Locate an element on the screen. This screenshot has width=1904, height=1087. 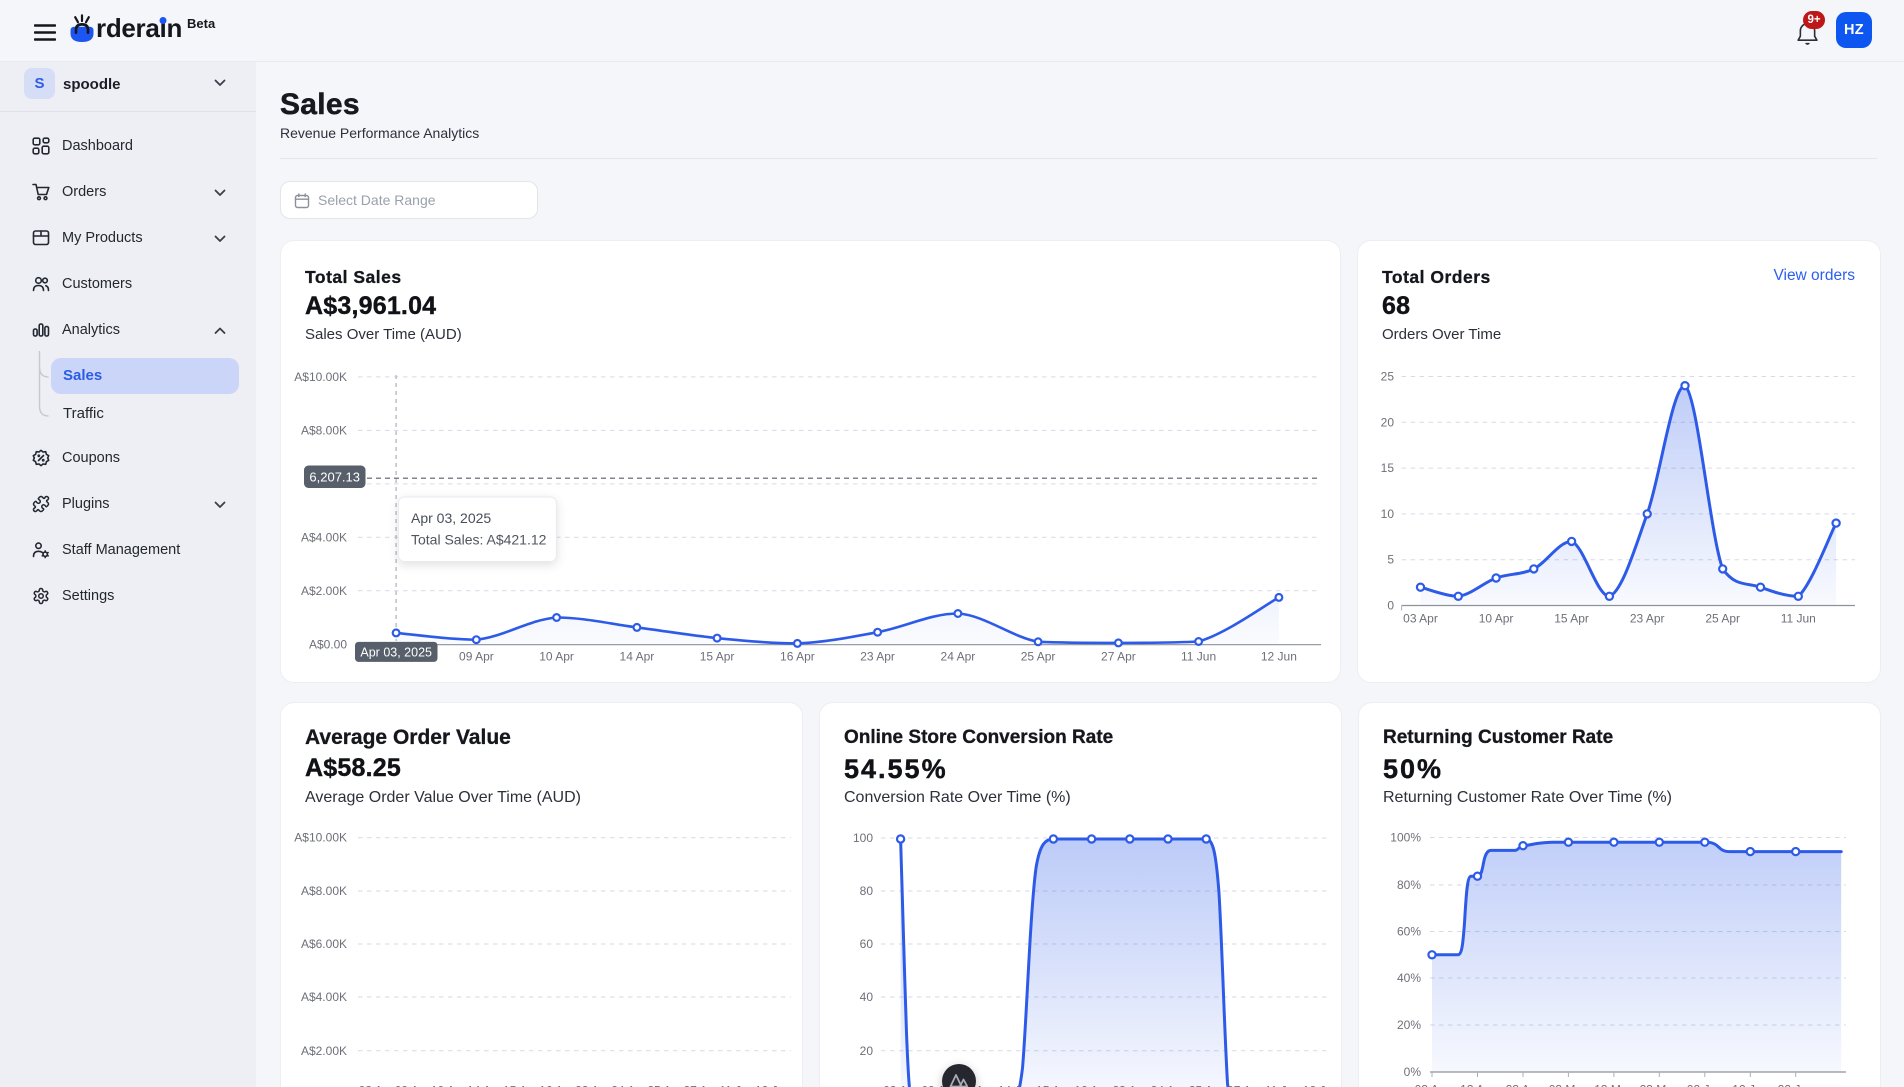
svg-text: 23 May is located at coordinates (1659, 1085).